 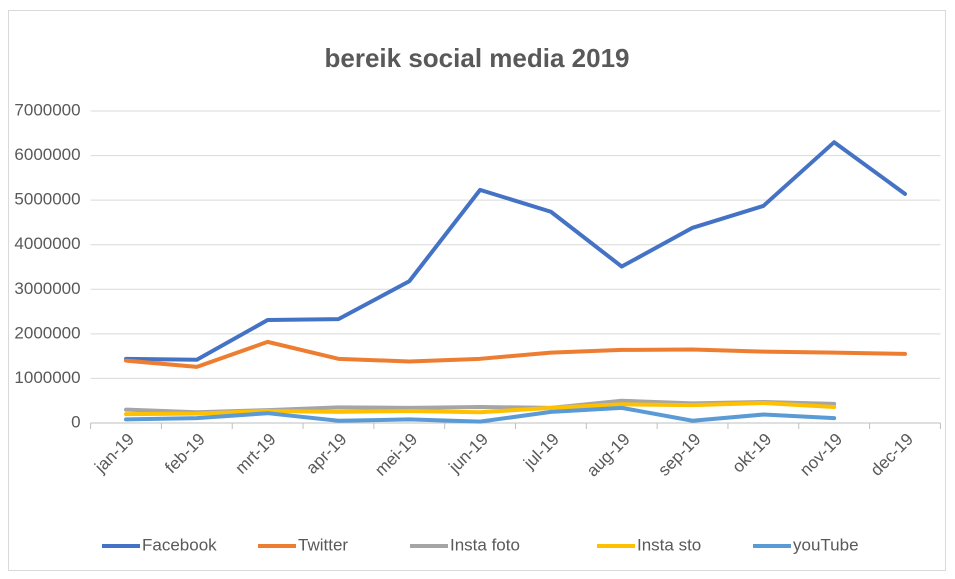 What do you see at coordinates (47, 332) in the screenshot?
I see `y-tick-label: 2000000` at bounding box center [47, 332].